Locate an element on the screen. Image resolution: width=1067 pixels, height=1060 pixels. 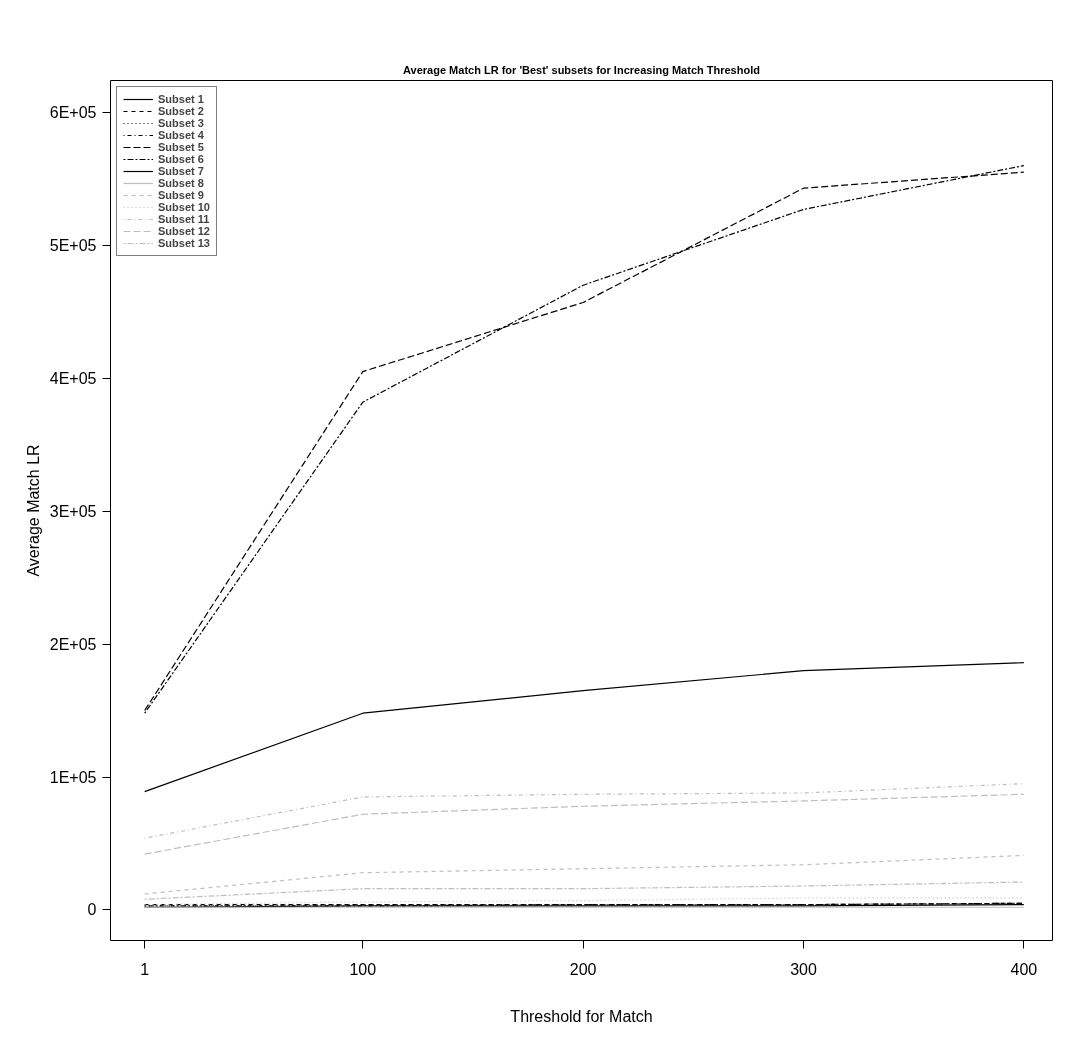
x-tick-label: 200 is located at coordinates (583, 969).